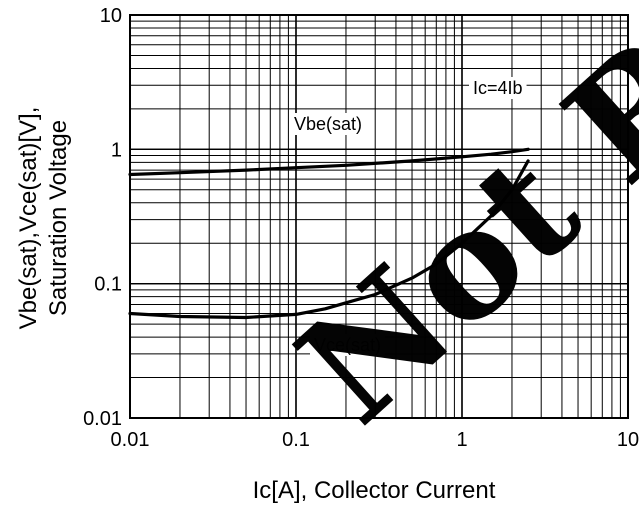 This screenshot has width=639, height=506. I want to click on x-tick-label: 10, so click(628, 440).